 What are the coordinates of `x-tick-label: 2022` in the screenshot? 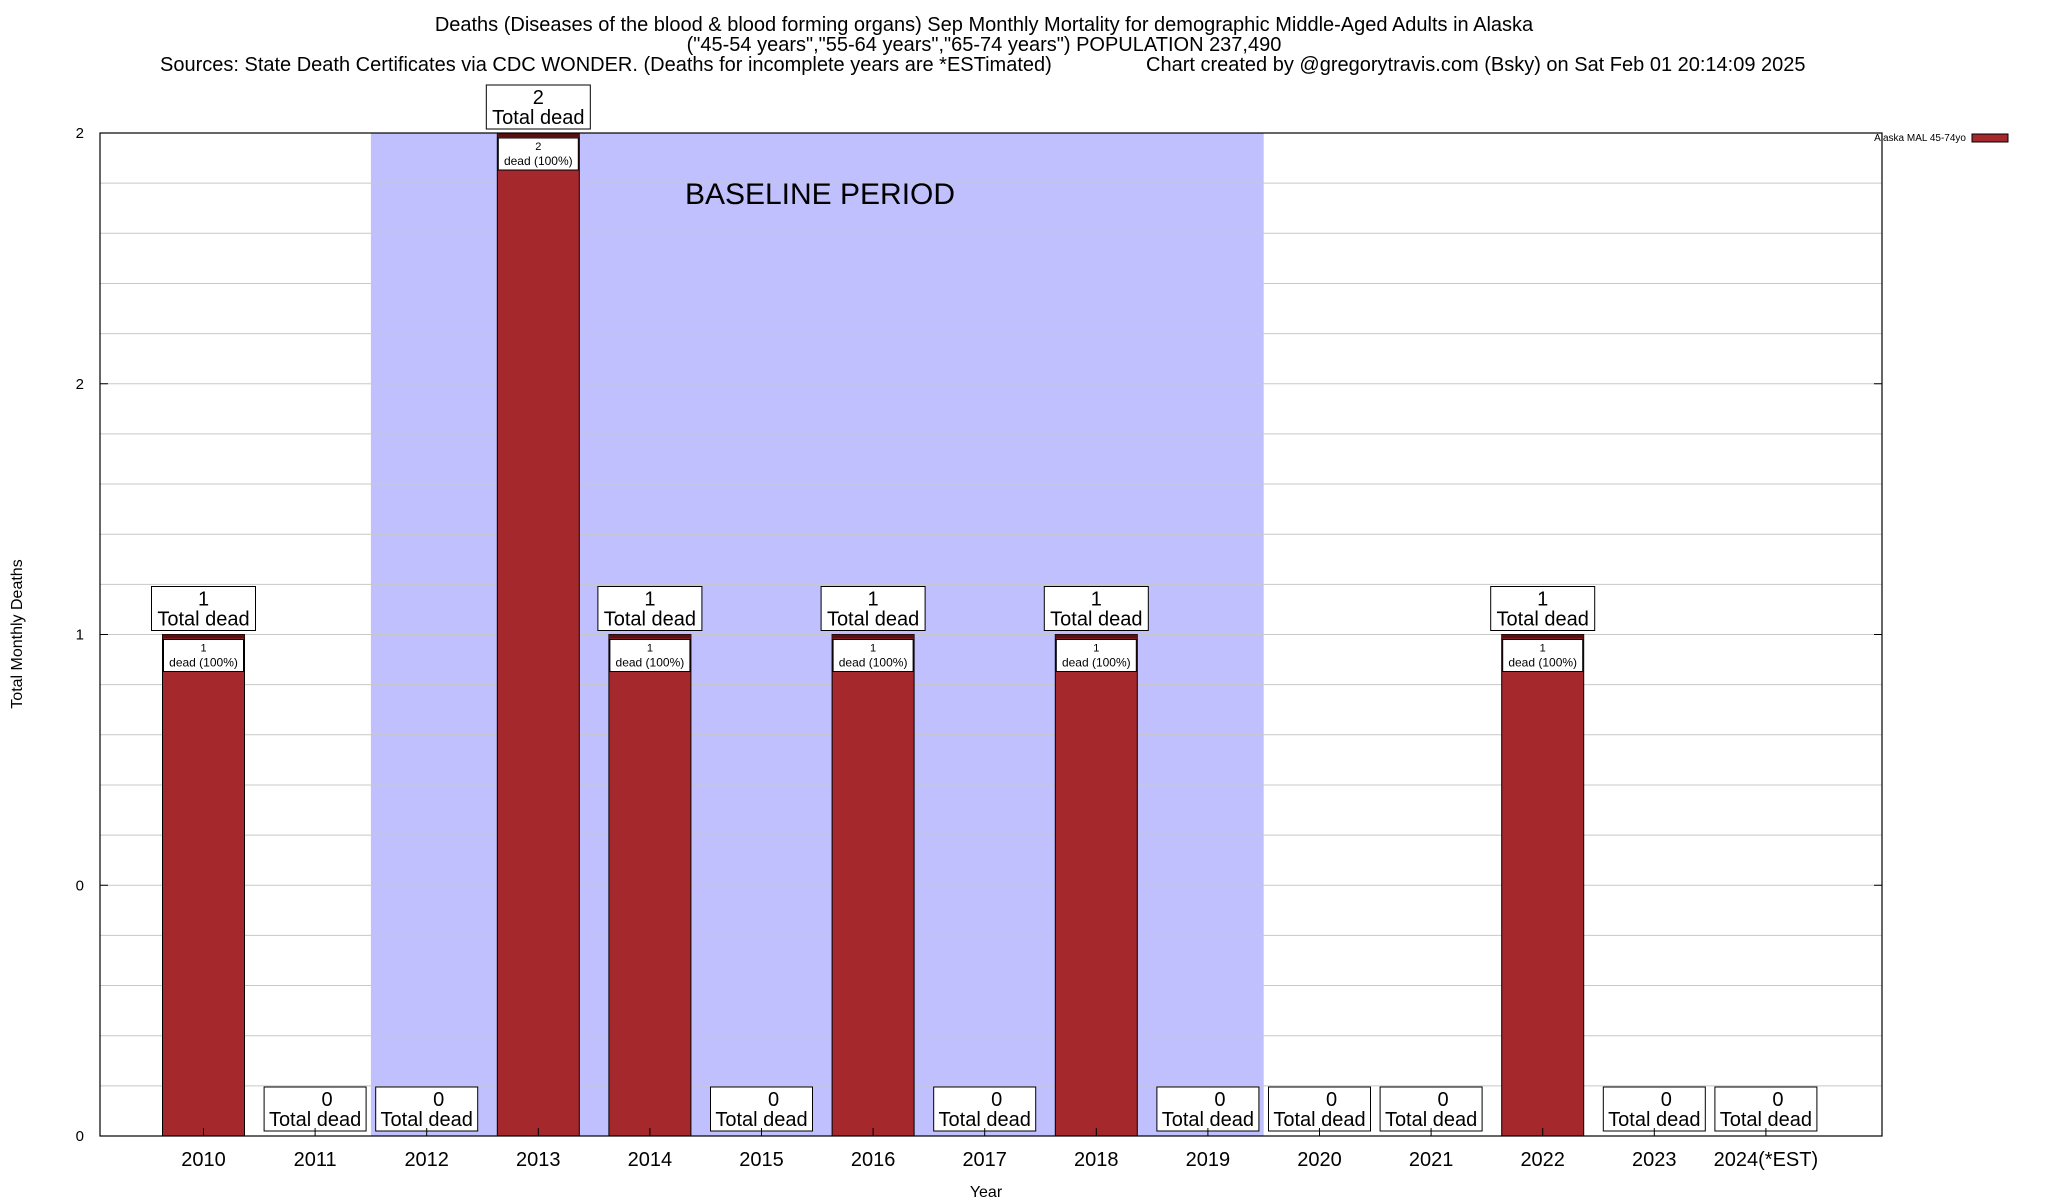 It's located at (1542, 1160).